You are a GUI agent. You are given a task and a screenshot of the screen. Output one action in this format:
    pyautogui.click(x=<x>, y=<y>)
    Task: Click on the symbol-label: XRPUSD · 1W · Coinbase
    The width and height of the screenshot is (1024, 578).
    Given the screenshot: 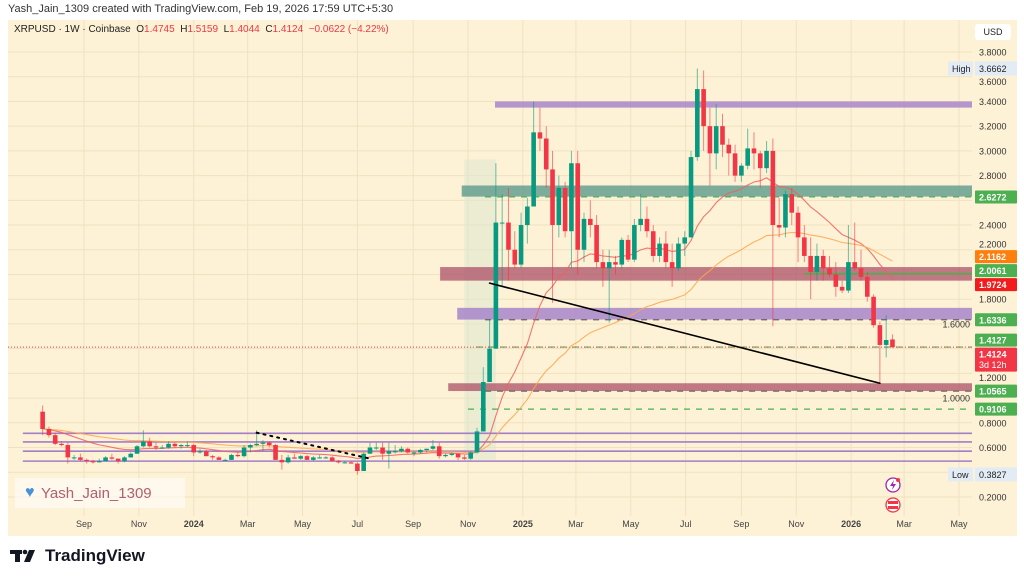 What is the action you would take?
    pyautogui.click(x=72, y=29)
    